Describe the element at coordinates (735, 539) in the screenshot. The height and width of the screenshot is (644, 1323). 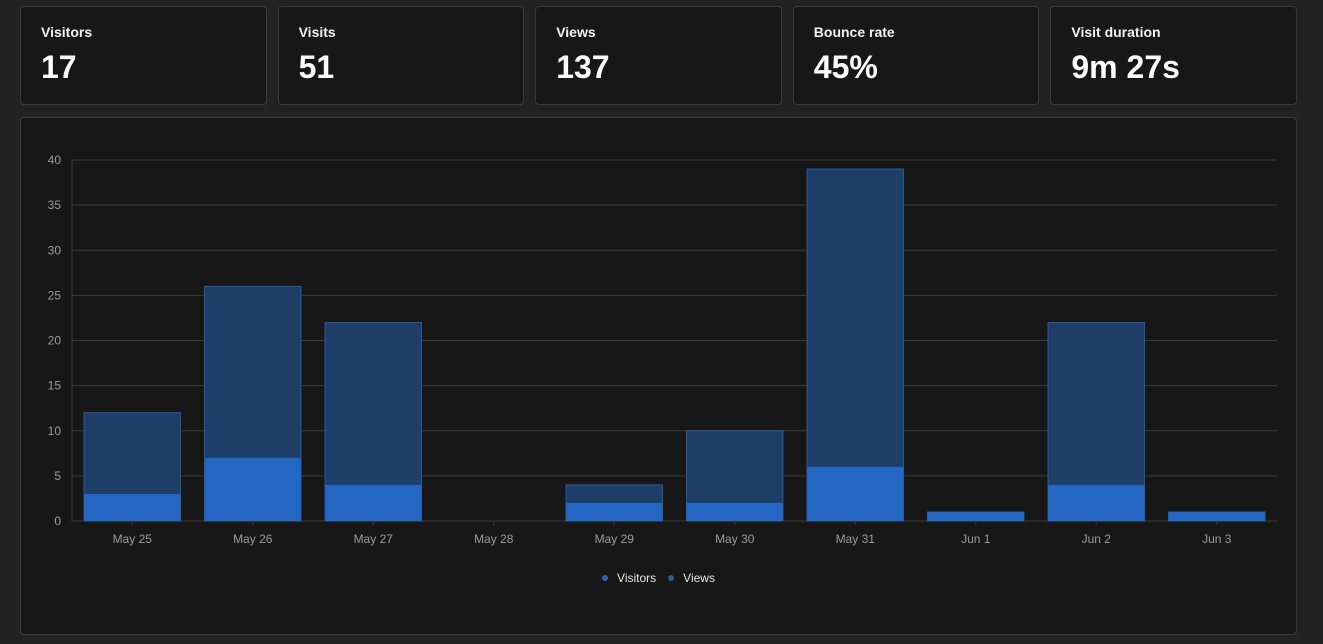
I see `x-tick-label: May 30` at that location.